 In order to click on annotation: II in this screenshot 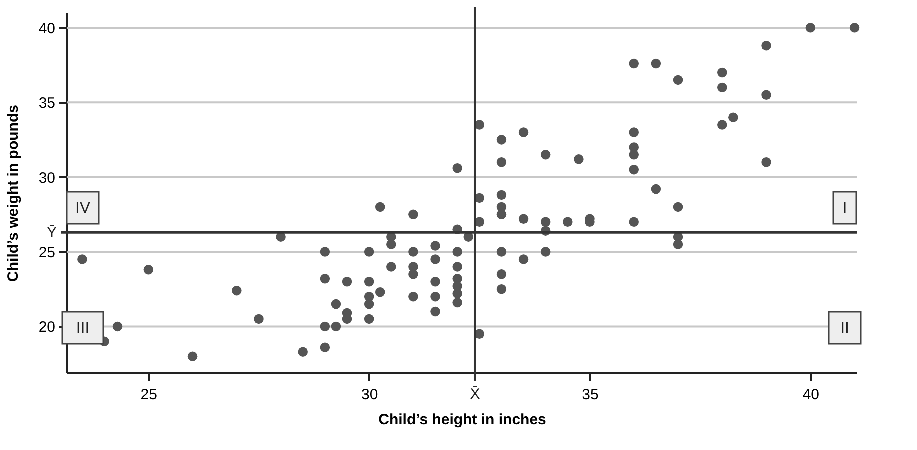, I will do `click(845, 328)`.